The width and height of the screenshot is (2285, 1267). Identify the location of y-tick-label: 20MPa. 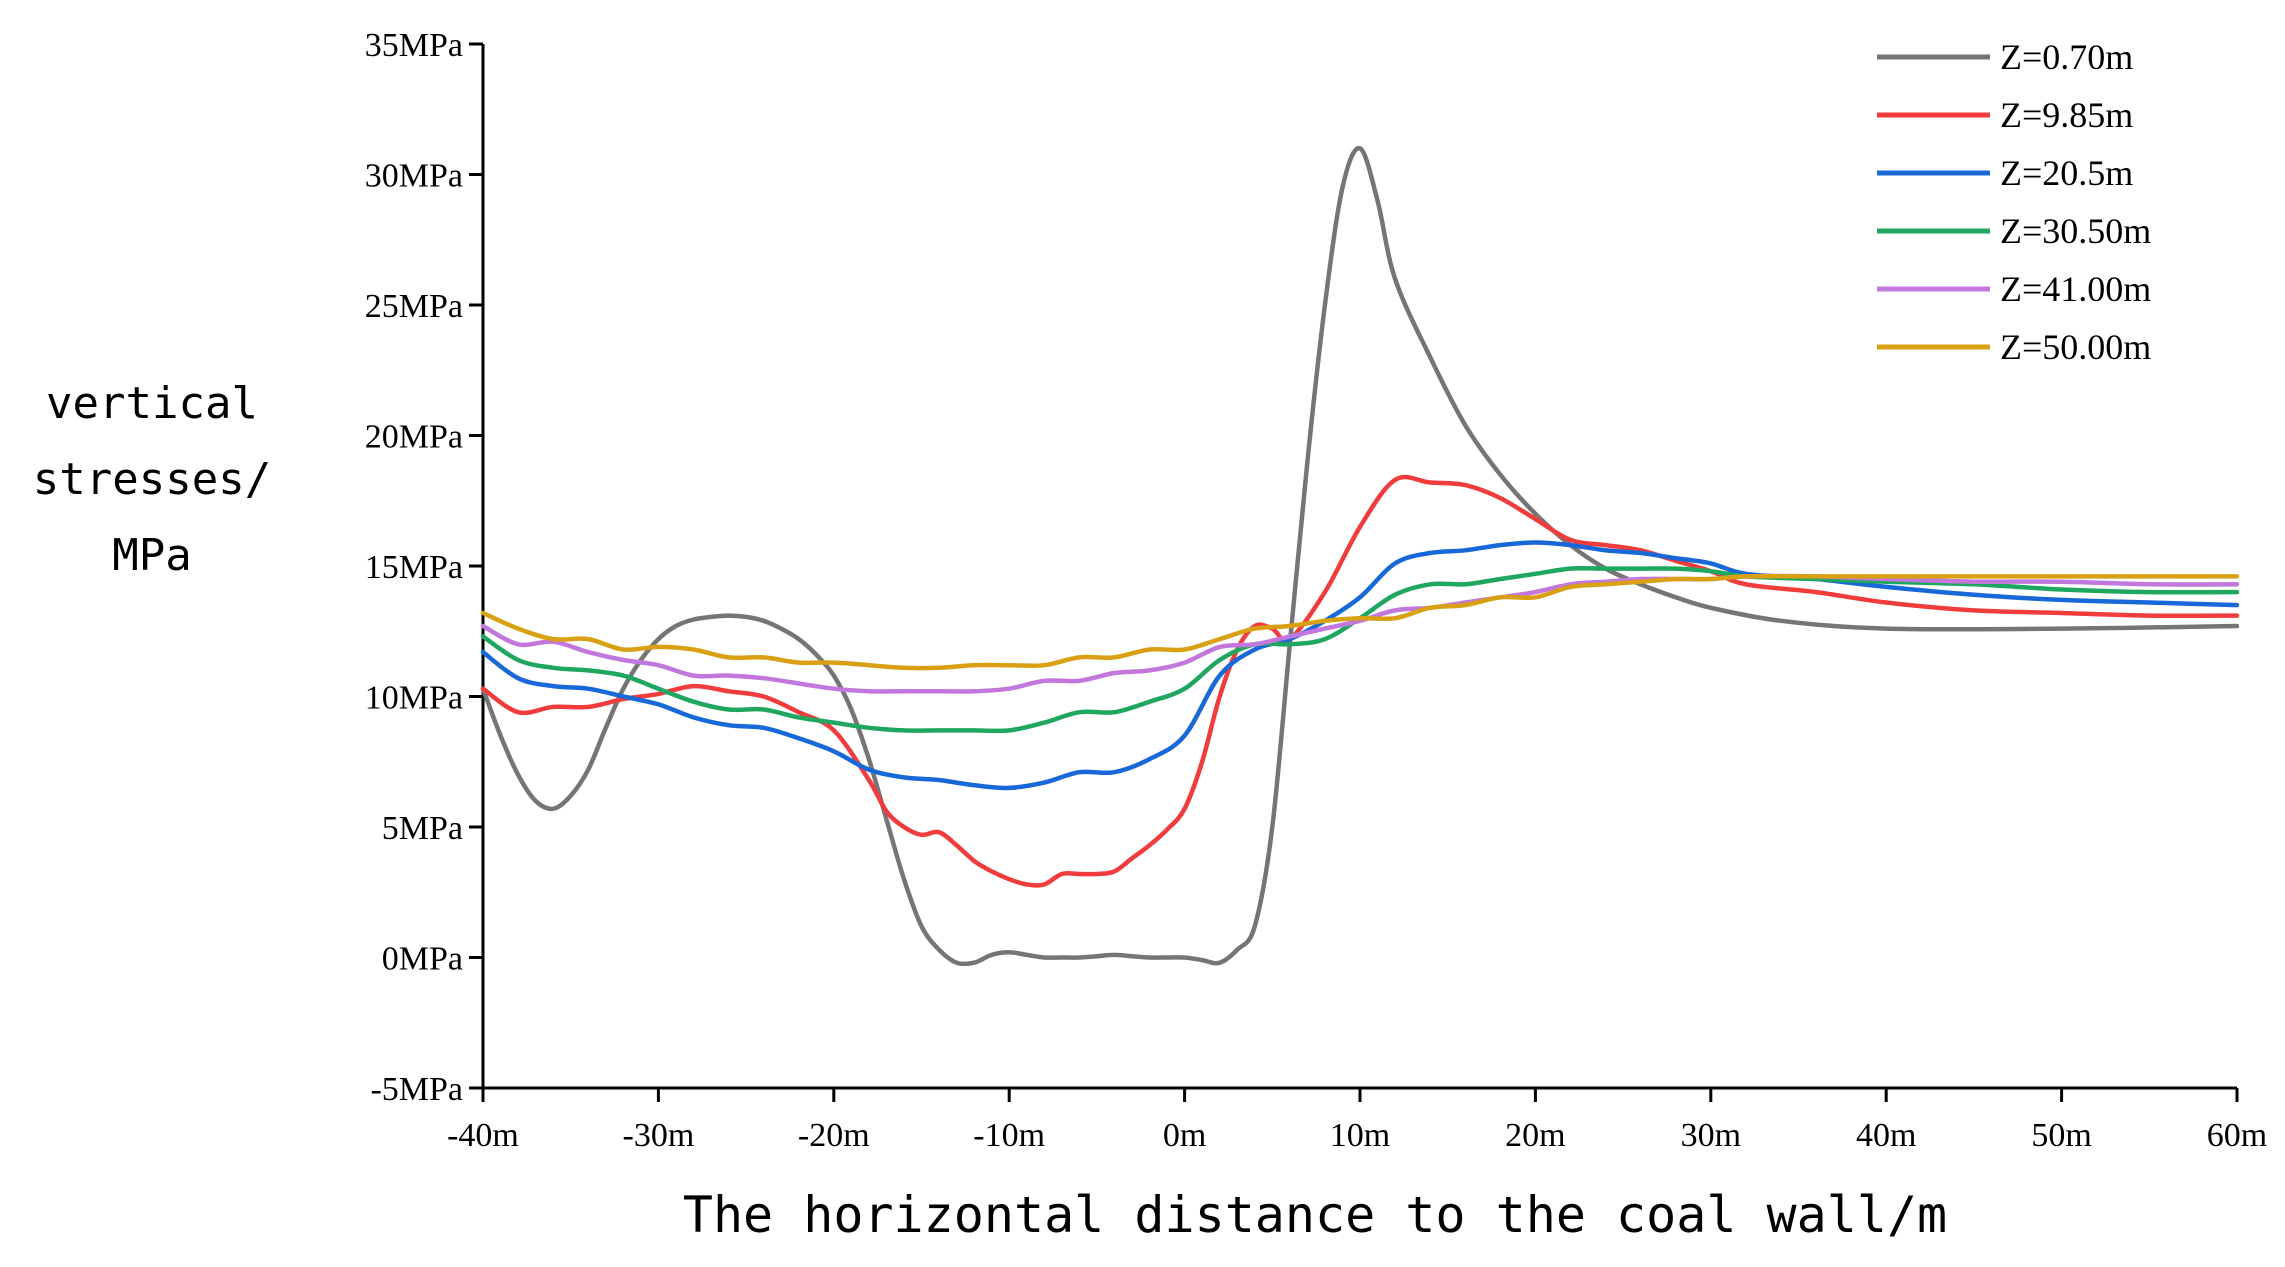
(414, 437).